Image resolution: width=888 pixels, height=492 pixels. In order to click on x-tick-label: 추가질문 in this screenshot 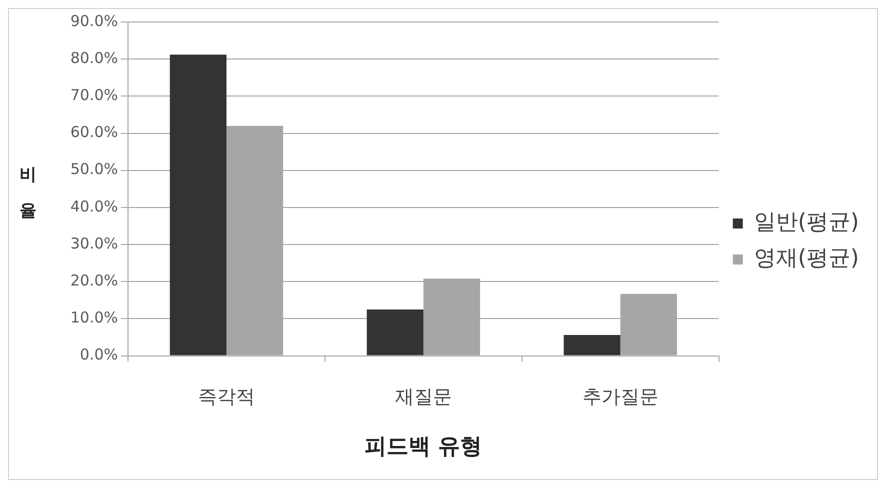, I will do `click(620, 397)`.